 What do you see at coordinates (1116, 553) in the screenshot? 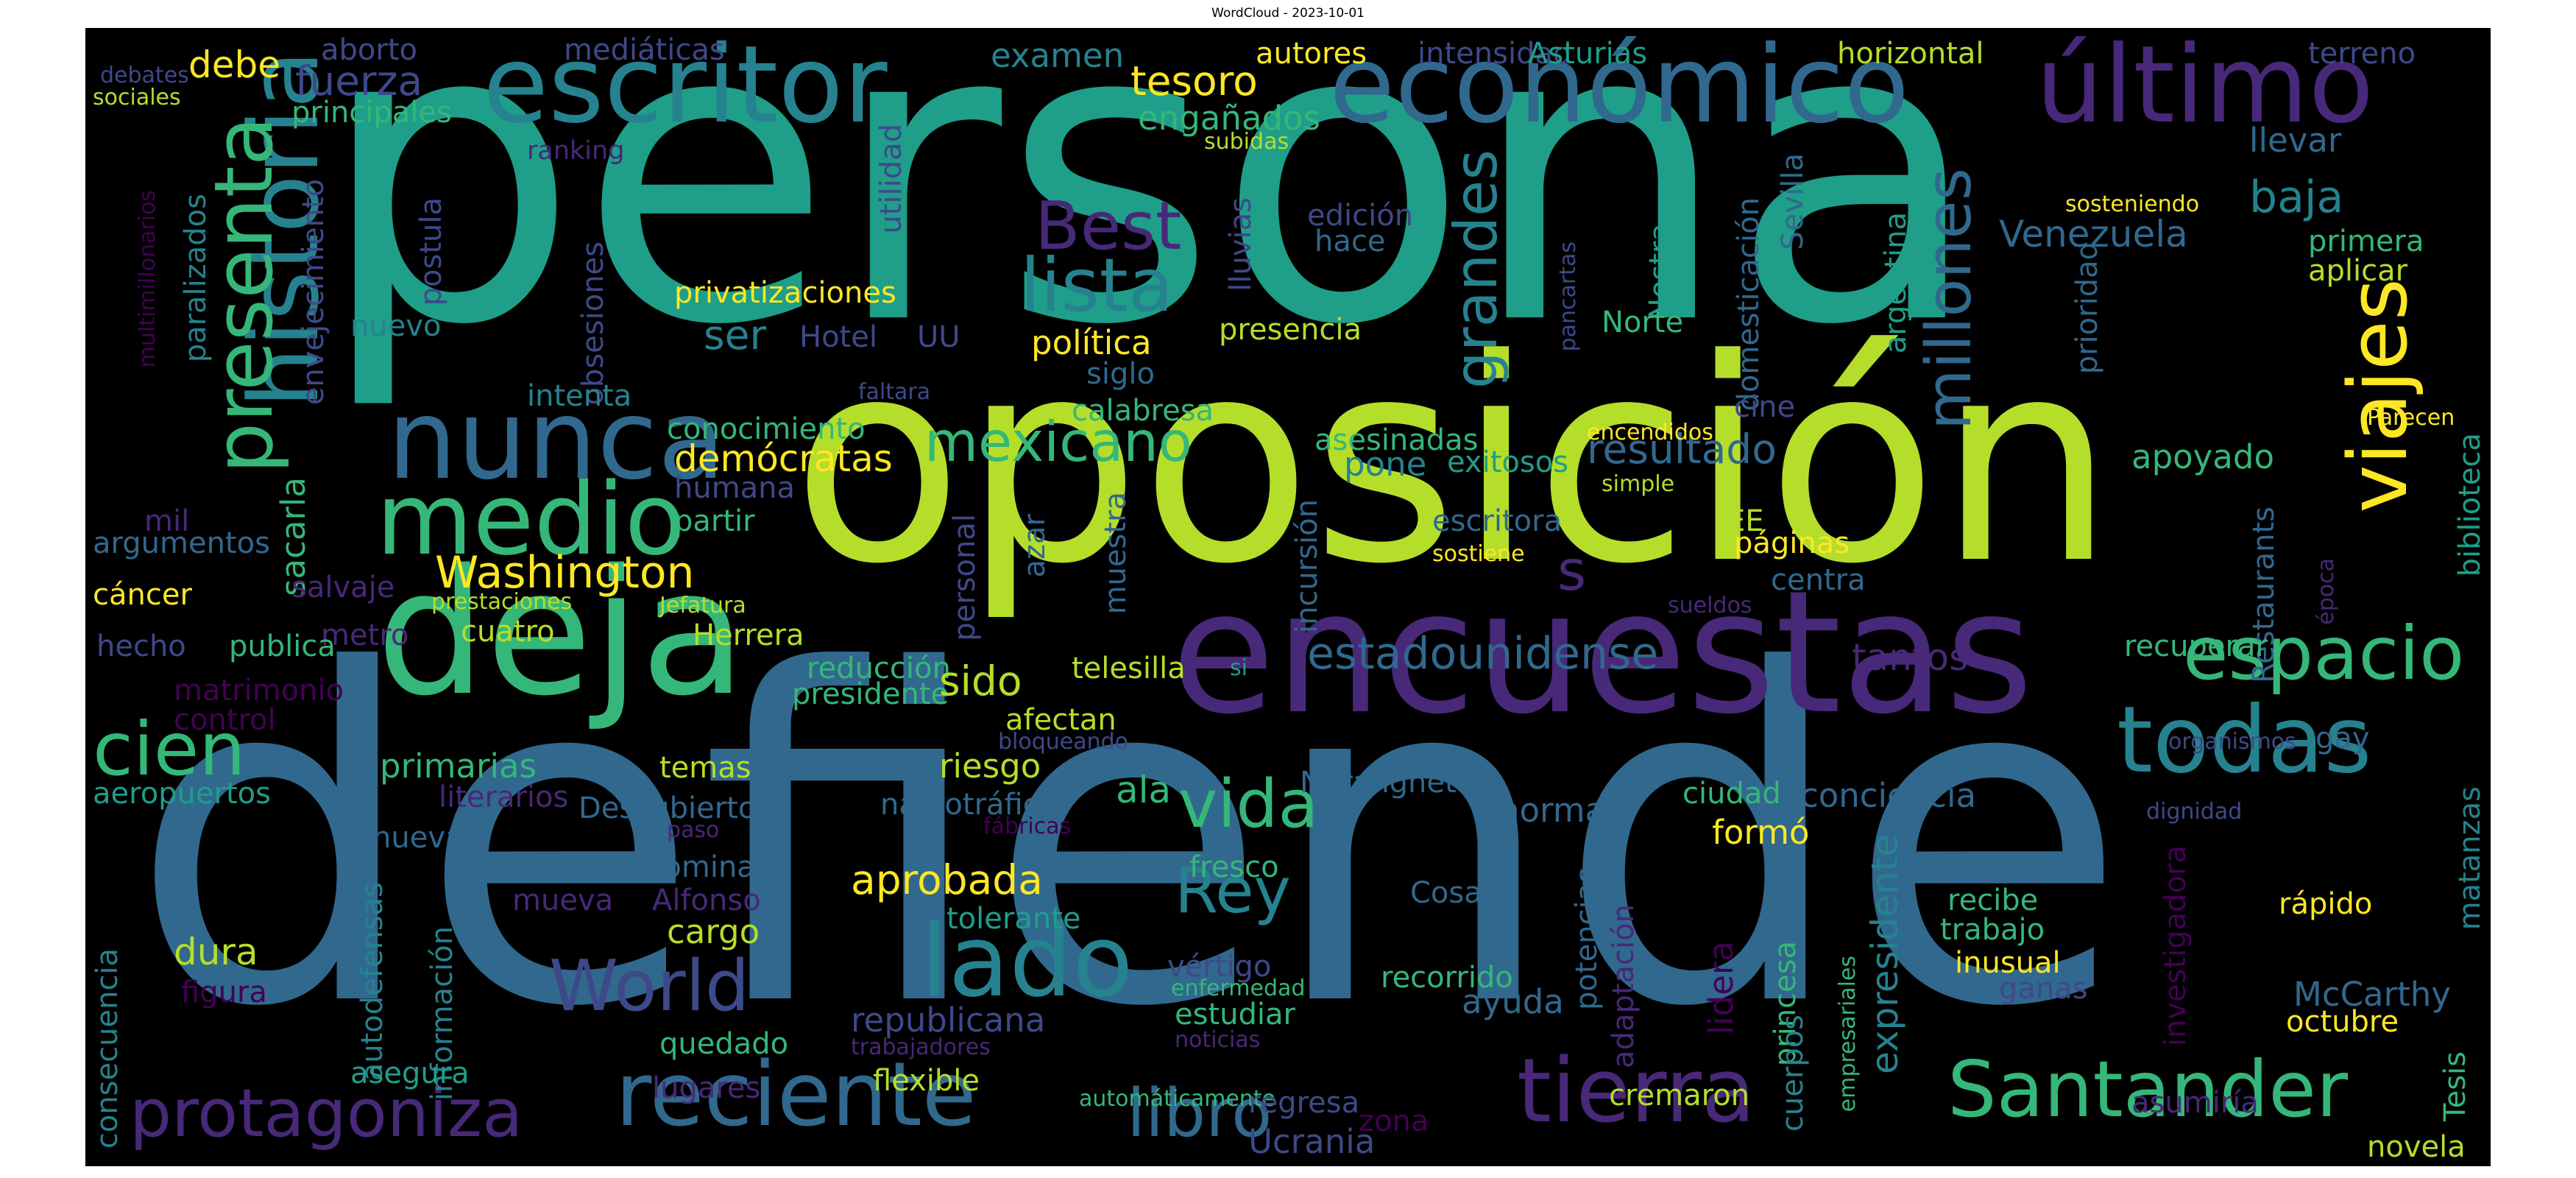
I see `word-102: muestra` at bounding box center [1116, 553].